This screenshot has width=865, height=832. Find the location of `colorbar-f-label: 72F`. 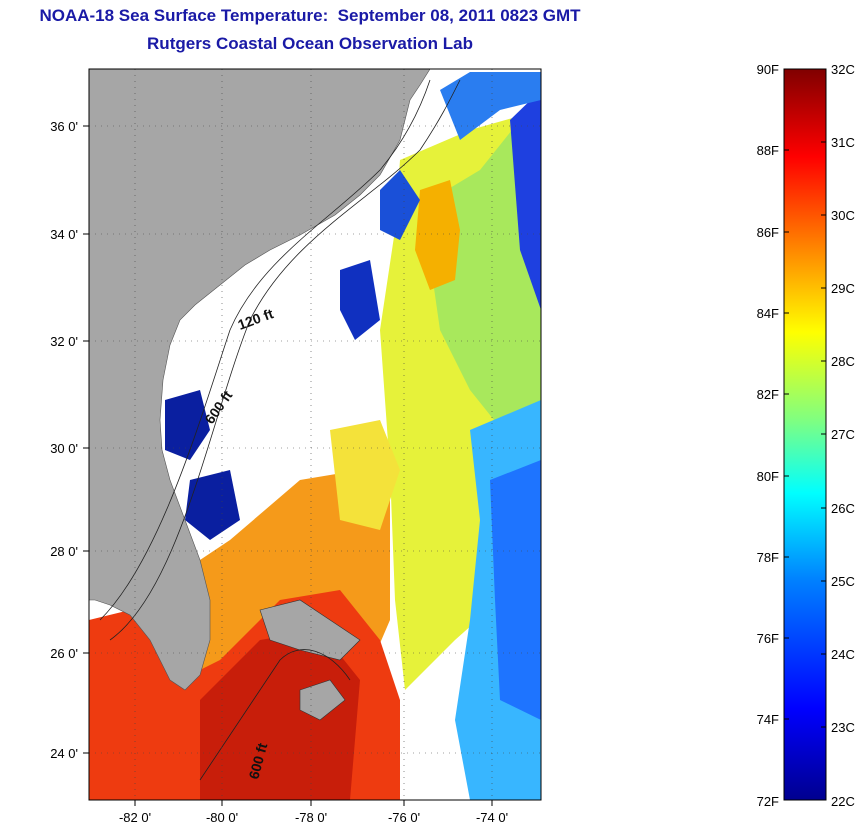

colorbar-f-label: 72F is located at coordinates (768, 801).